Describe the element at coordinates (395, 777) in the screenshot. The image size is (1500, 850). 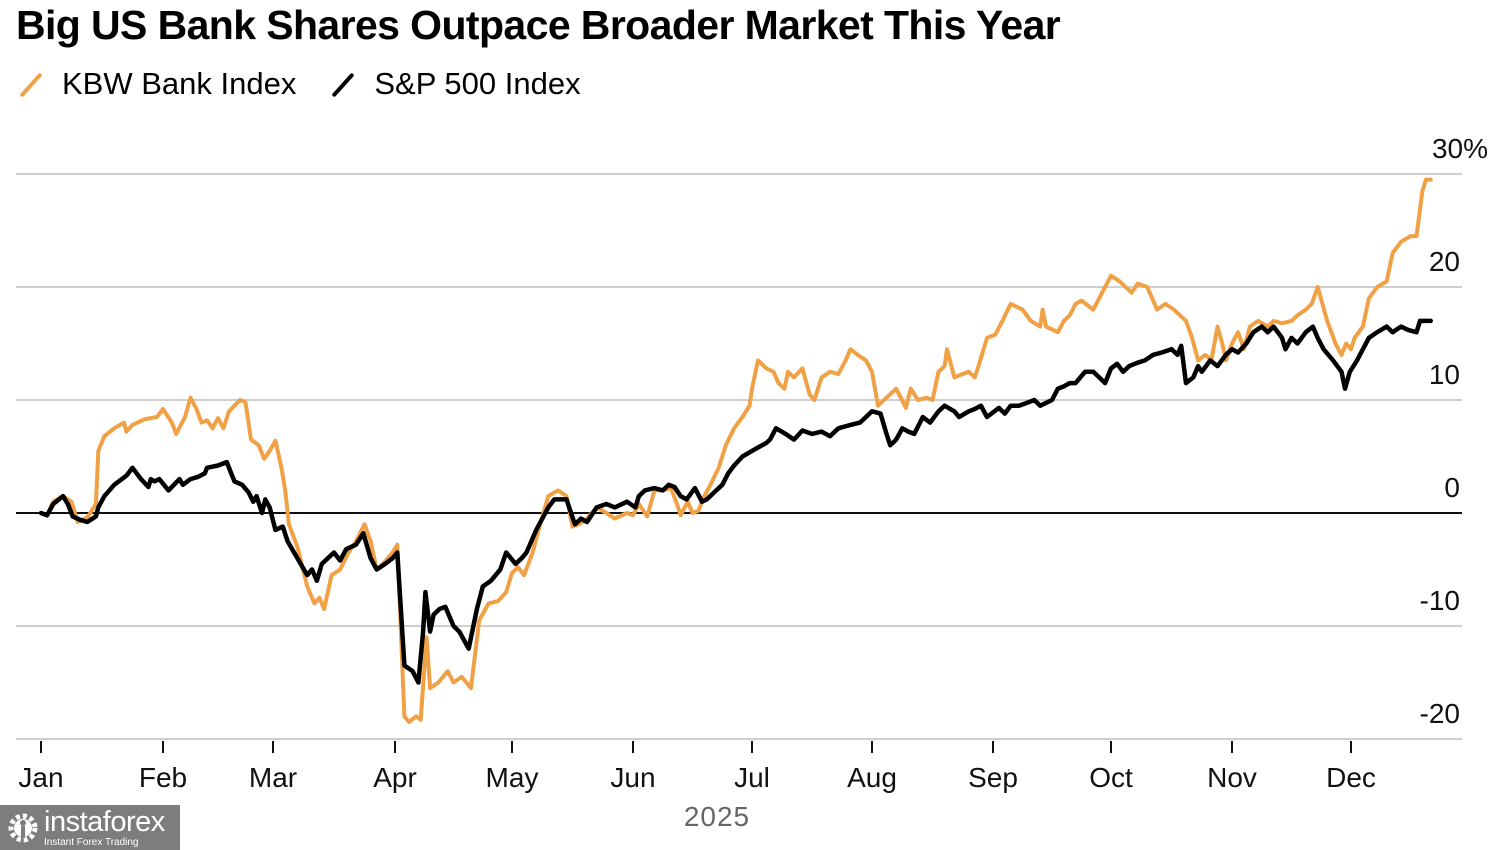
I see `x-tick-label: Apr` at that location.